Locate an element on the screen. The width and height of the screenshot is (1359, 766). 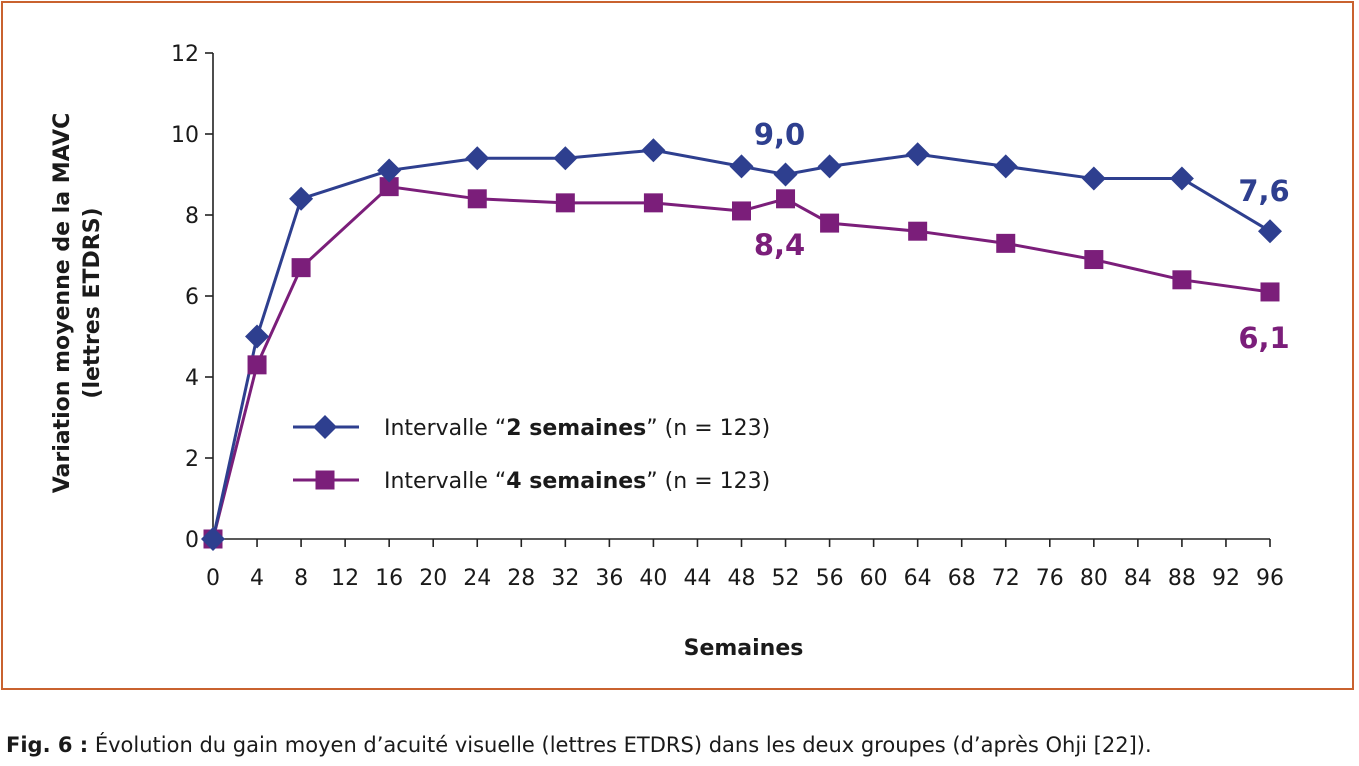
y-tick-label: 4 is located at coordinates (192, 378).